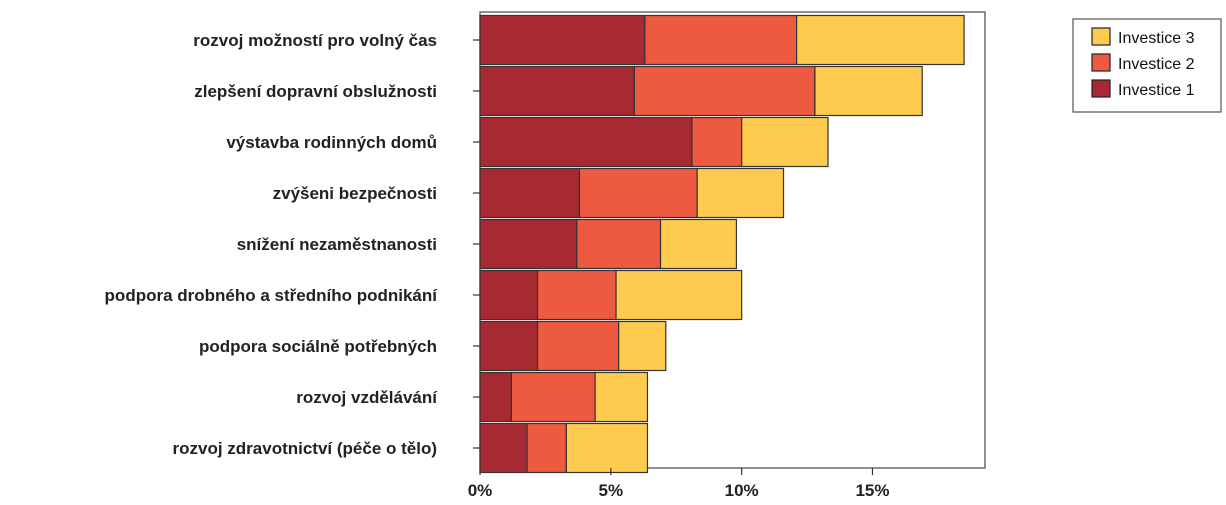 The image size is (1226, 505). What do you see at coordinates (331, 142) in the screenshot?
I see `category-label-vystavba-rodinnych-domu: výstavba rodinných domů` at bounding box center [331, 142].